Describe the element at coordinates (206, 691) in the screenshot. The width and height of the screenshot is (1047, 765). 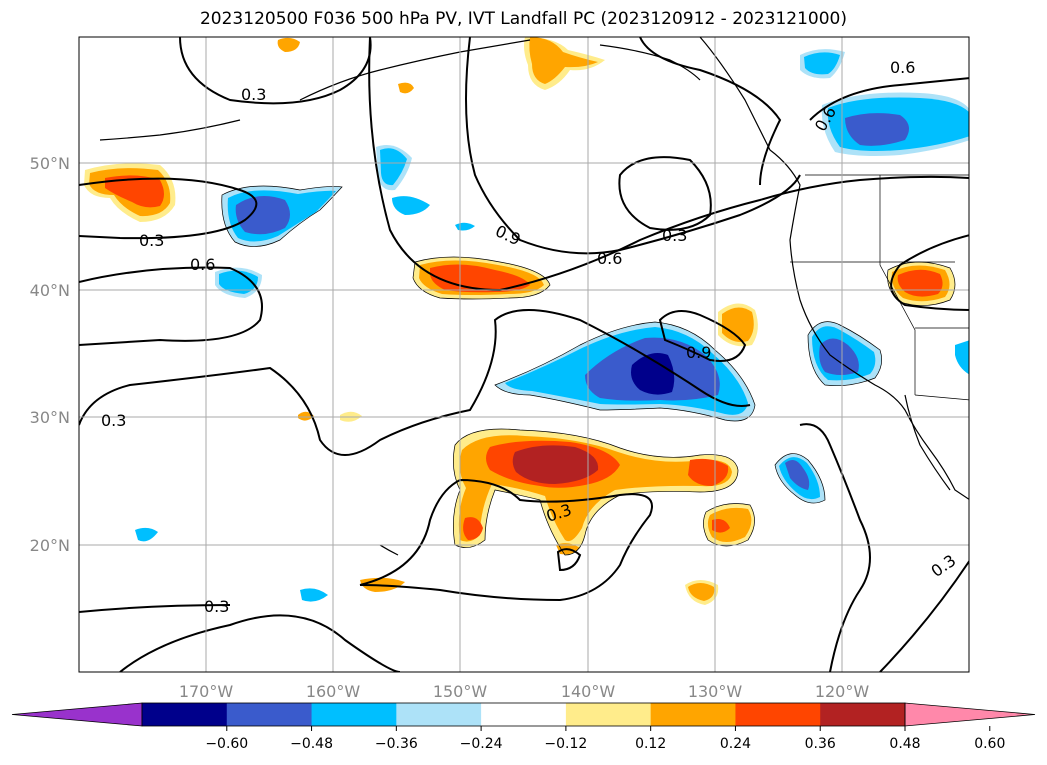
I see `lon-tick-label: 170°W` at that location.